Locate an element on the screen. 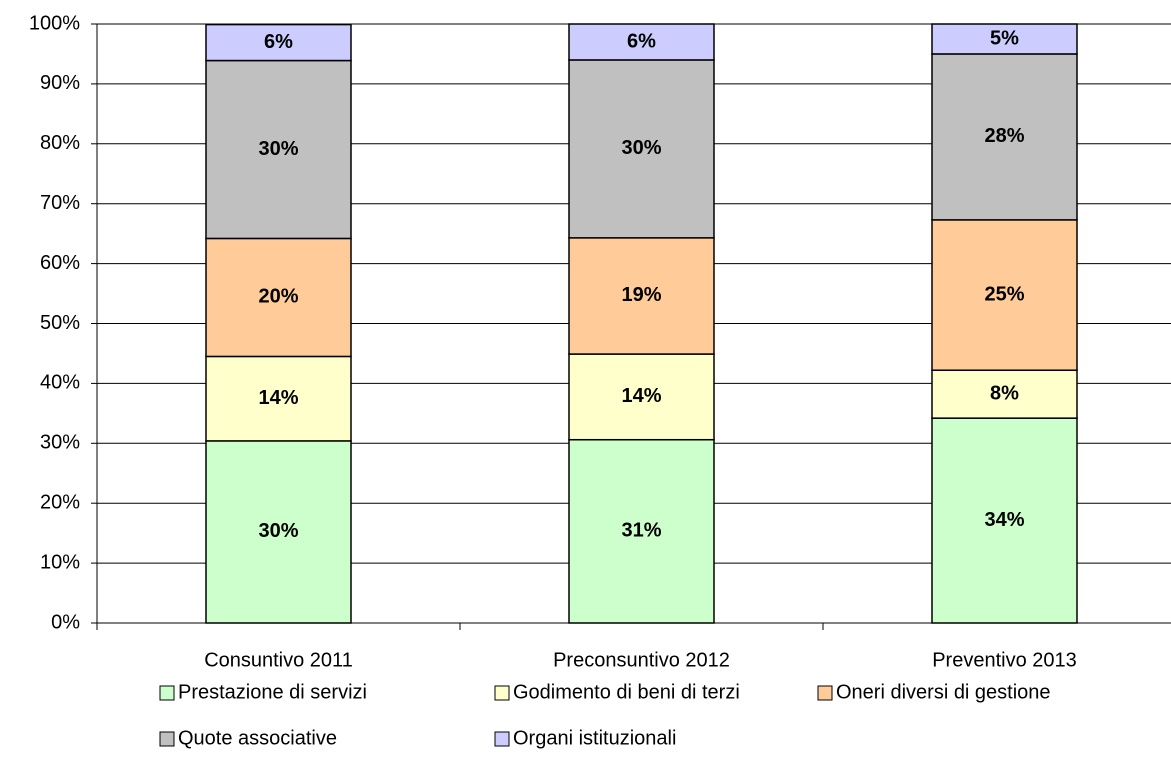 The image size is (1171, 784). y-tick-label: 40% is located at coordinates (60, 383).